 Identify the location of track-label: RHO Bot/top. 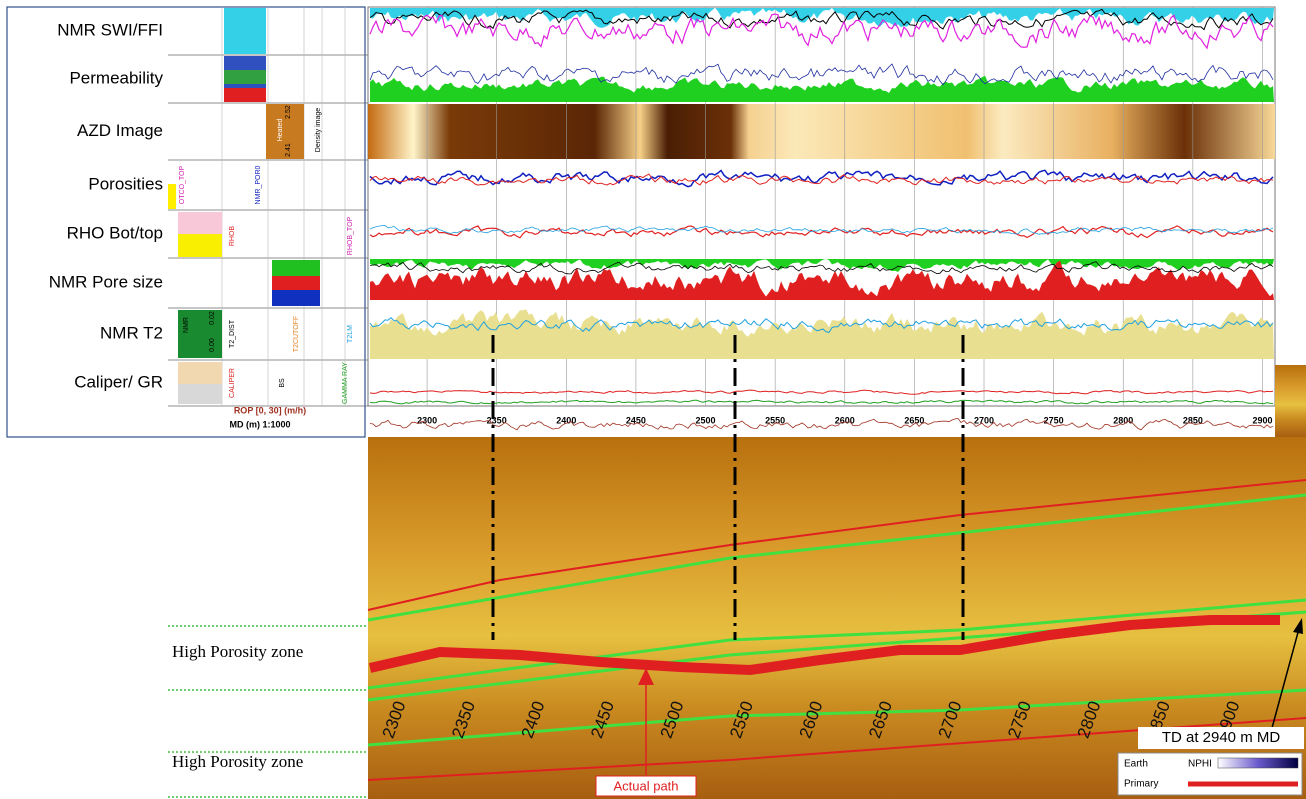
(115, 232).